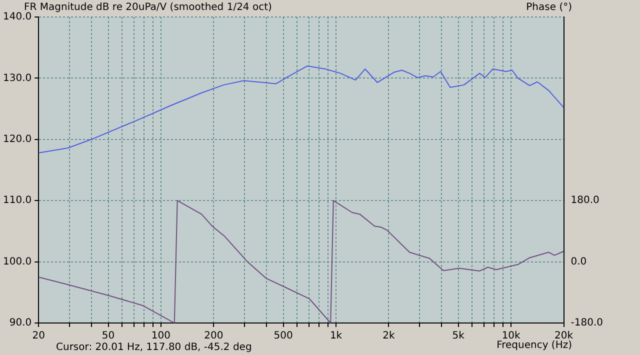 The width and height of the screenshot is (640, 355). What do you see at coordinates (108, 336) in the screenshot?
I see `x-tick-label: 50` at bounding box center [108, 336].